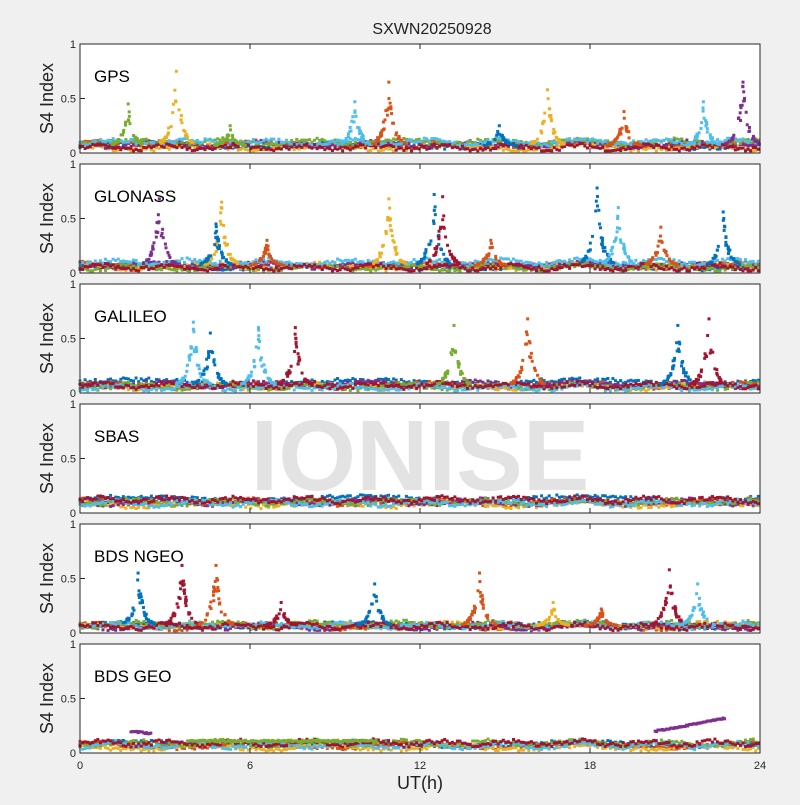 This screenshot has height=805, width=800. I want to click on y-axis-label: S4 Index, so click(47, 218).